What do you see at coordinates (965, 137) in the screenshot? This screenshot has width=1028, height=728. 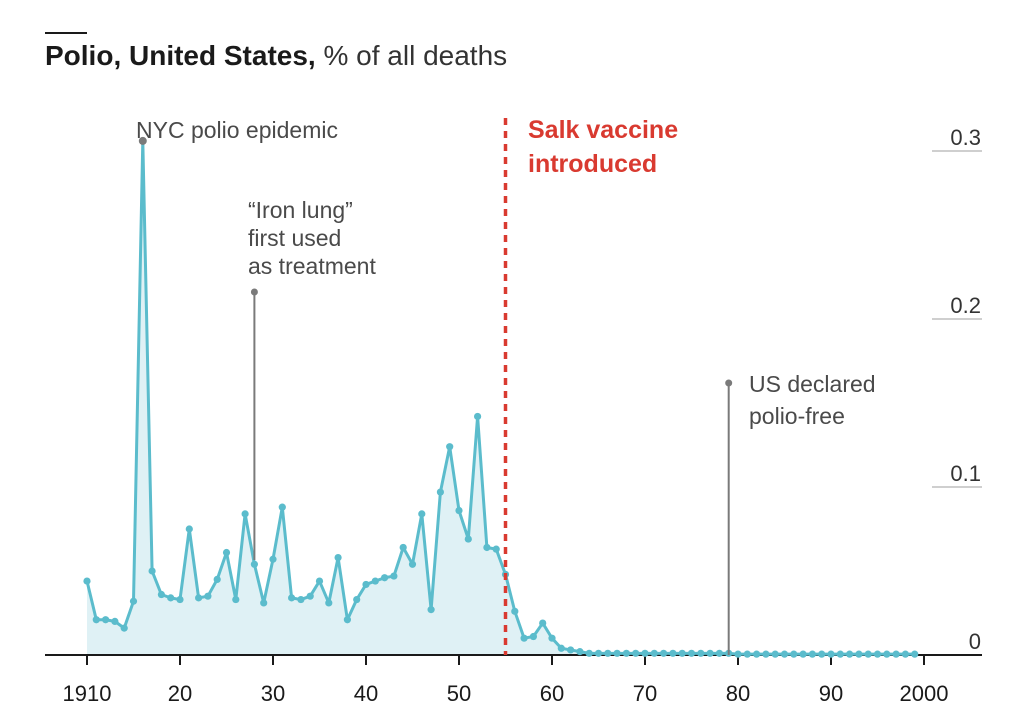 I see `y-tick-label: 0.3` at bounding box center [965, 137].